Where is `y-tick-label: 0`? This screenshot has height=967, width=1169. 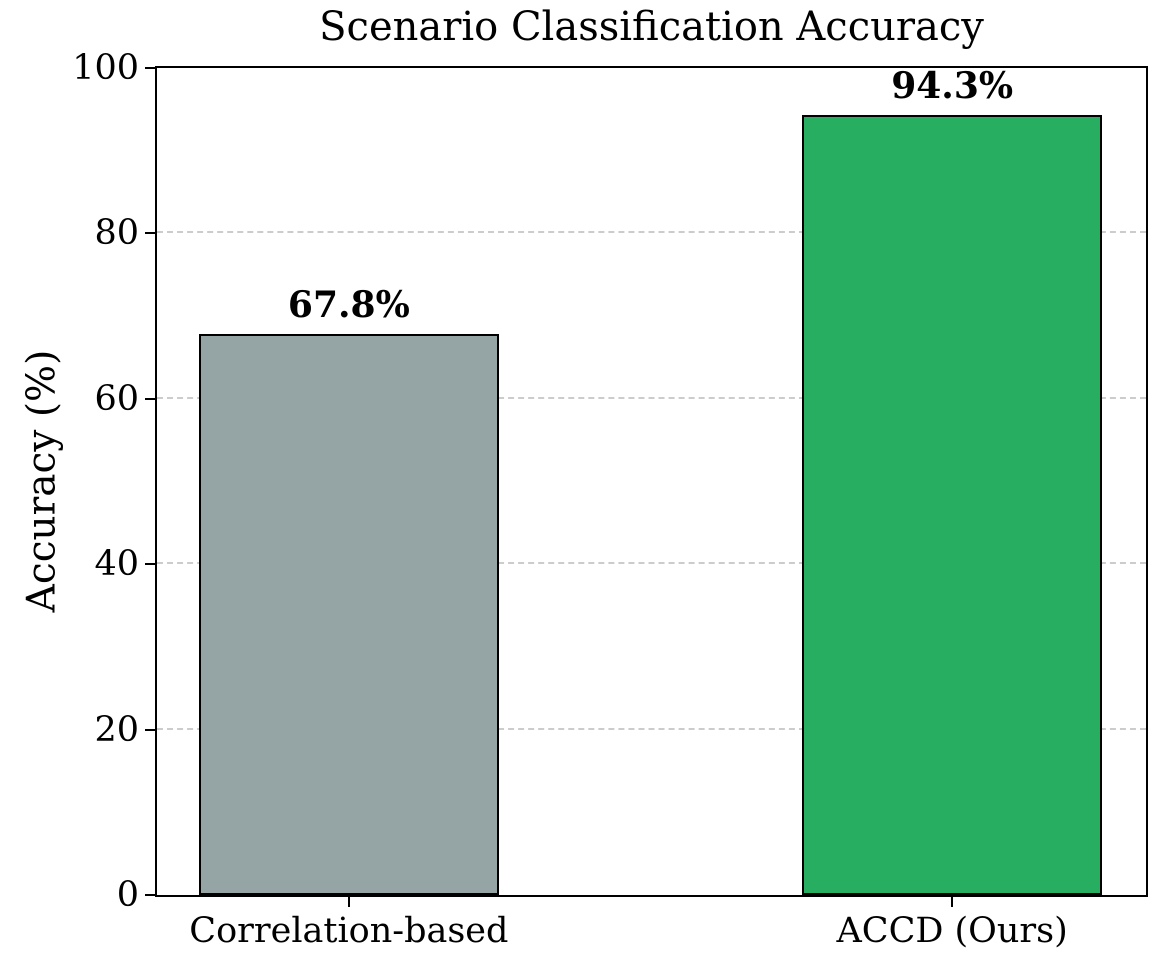 y-tick-label: 0 is located at coordinates (127, 895).